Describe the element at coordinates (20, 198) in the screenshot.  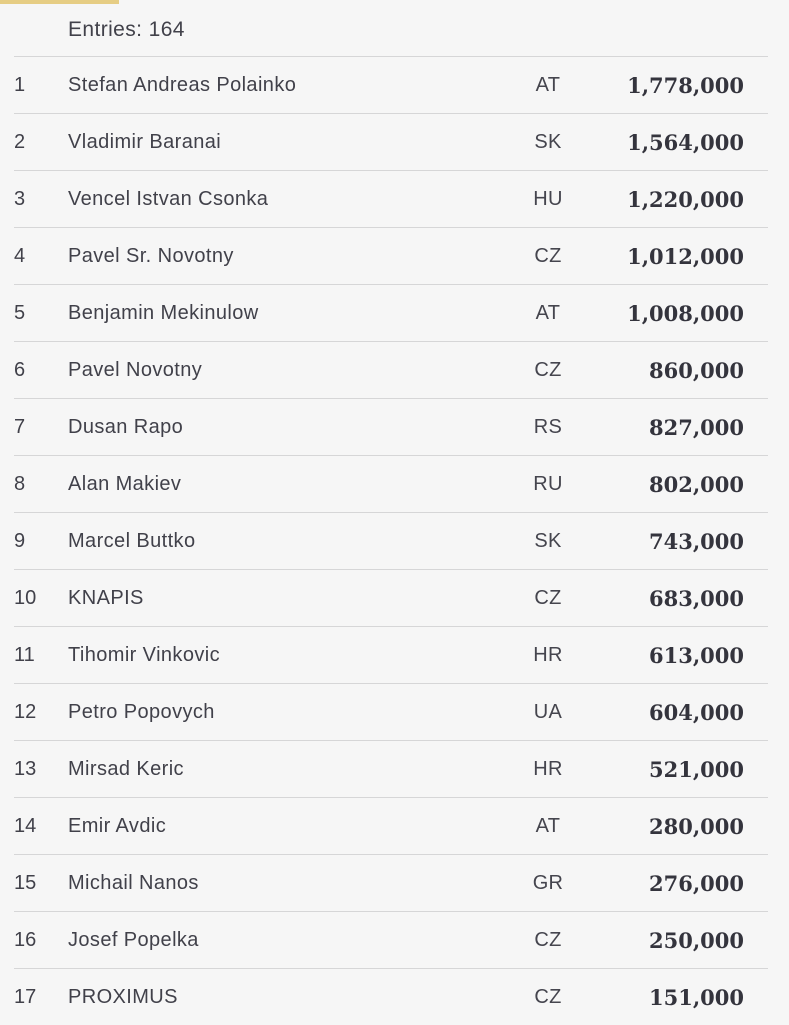
I see `rank-cell: 3` at that location.